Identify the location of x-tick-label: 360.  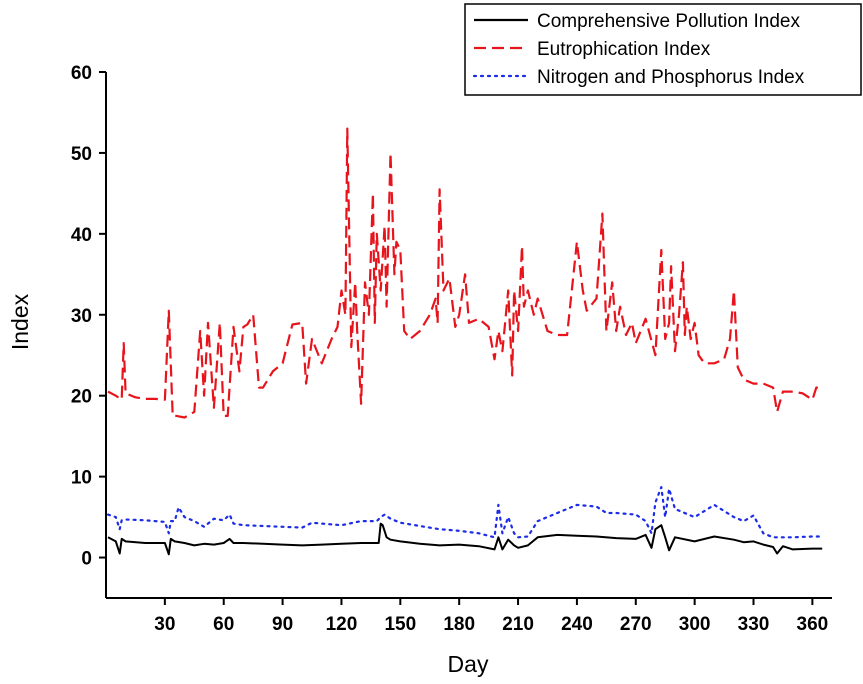
(813, 624).